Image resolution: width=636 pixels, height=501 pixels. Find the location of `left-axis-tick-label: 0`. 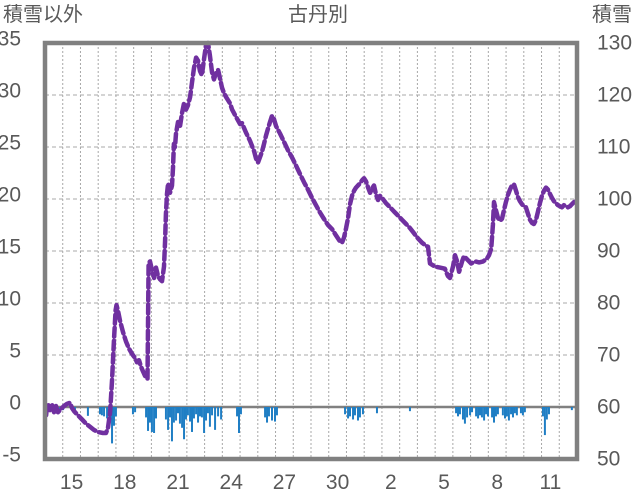

left-axis-tick-label: 0 is located at coordinates (15, 403).